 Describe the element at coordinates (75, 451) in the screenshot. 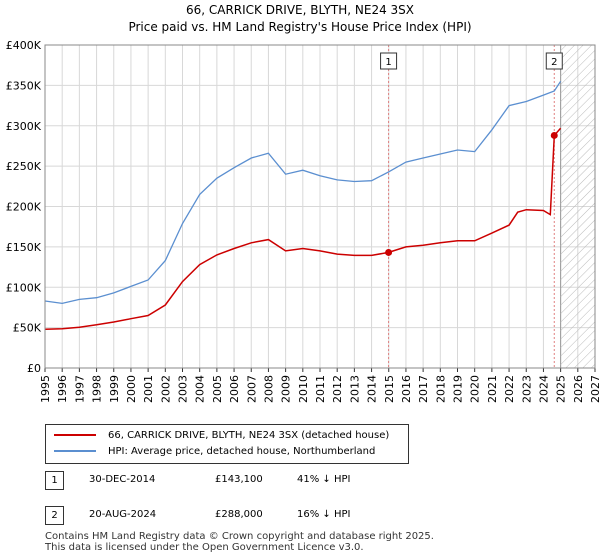

I see `legend-swatch-hpi` at that location.